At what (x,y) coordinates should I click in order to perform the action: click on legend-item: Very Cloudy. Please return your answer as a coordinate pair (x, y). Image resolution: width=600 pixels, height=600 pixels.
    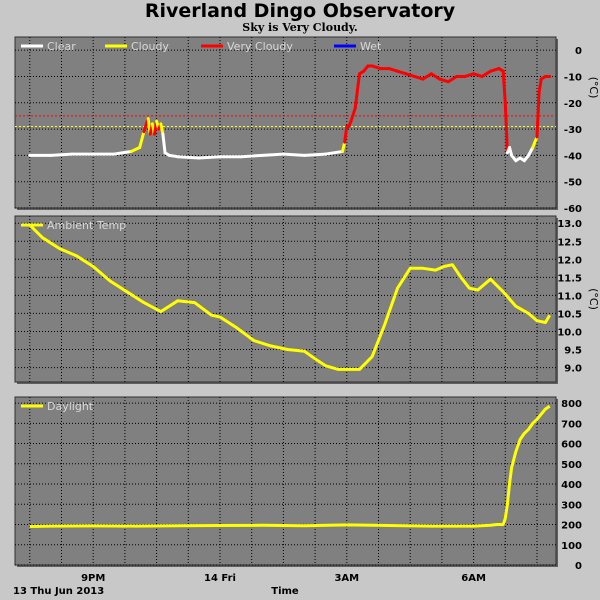
    Looking at the image, I should click on (247, 46).